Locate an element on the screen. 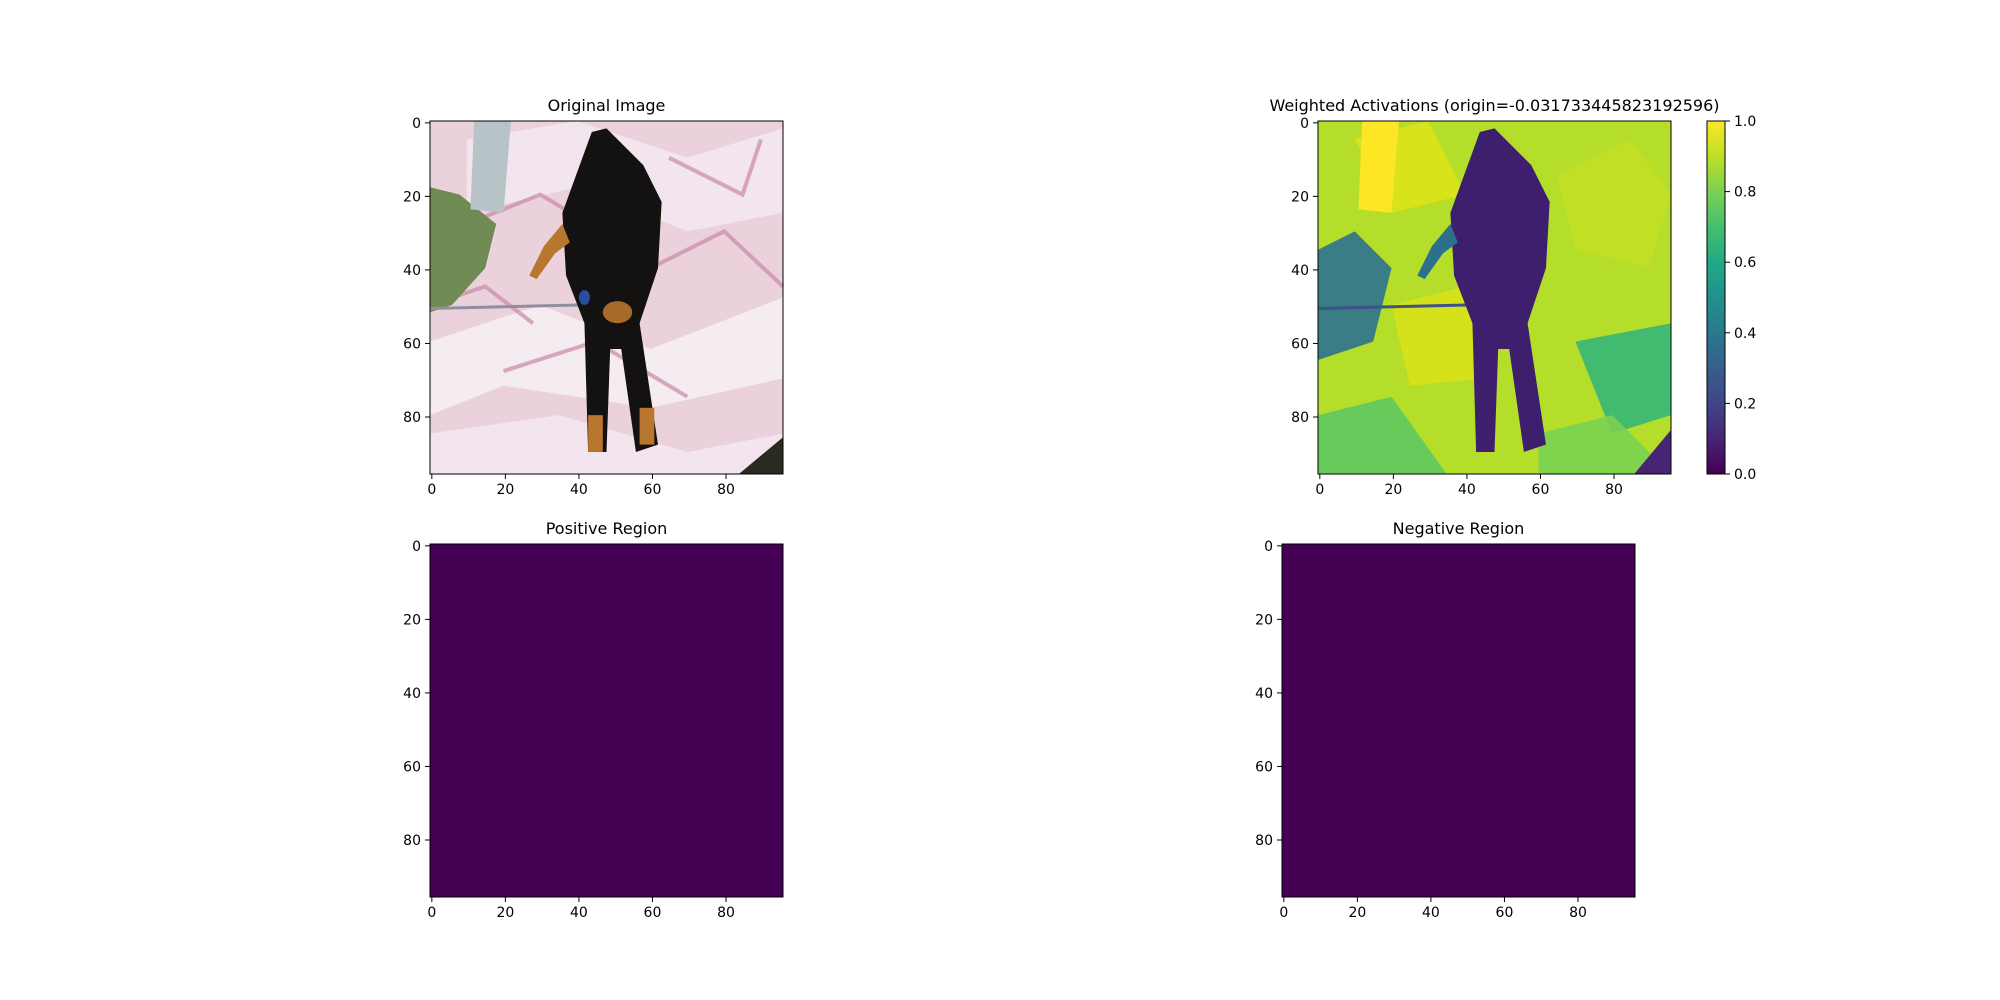 Image resolution: width=2000 pixels, height=1000 pixels. subplot-3: Positive Region 0 20 40 60 80 0 20 40 60 80 is located at coordinates (593, 720).